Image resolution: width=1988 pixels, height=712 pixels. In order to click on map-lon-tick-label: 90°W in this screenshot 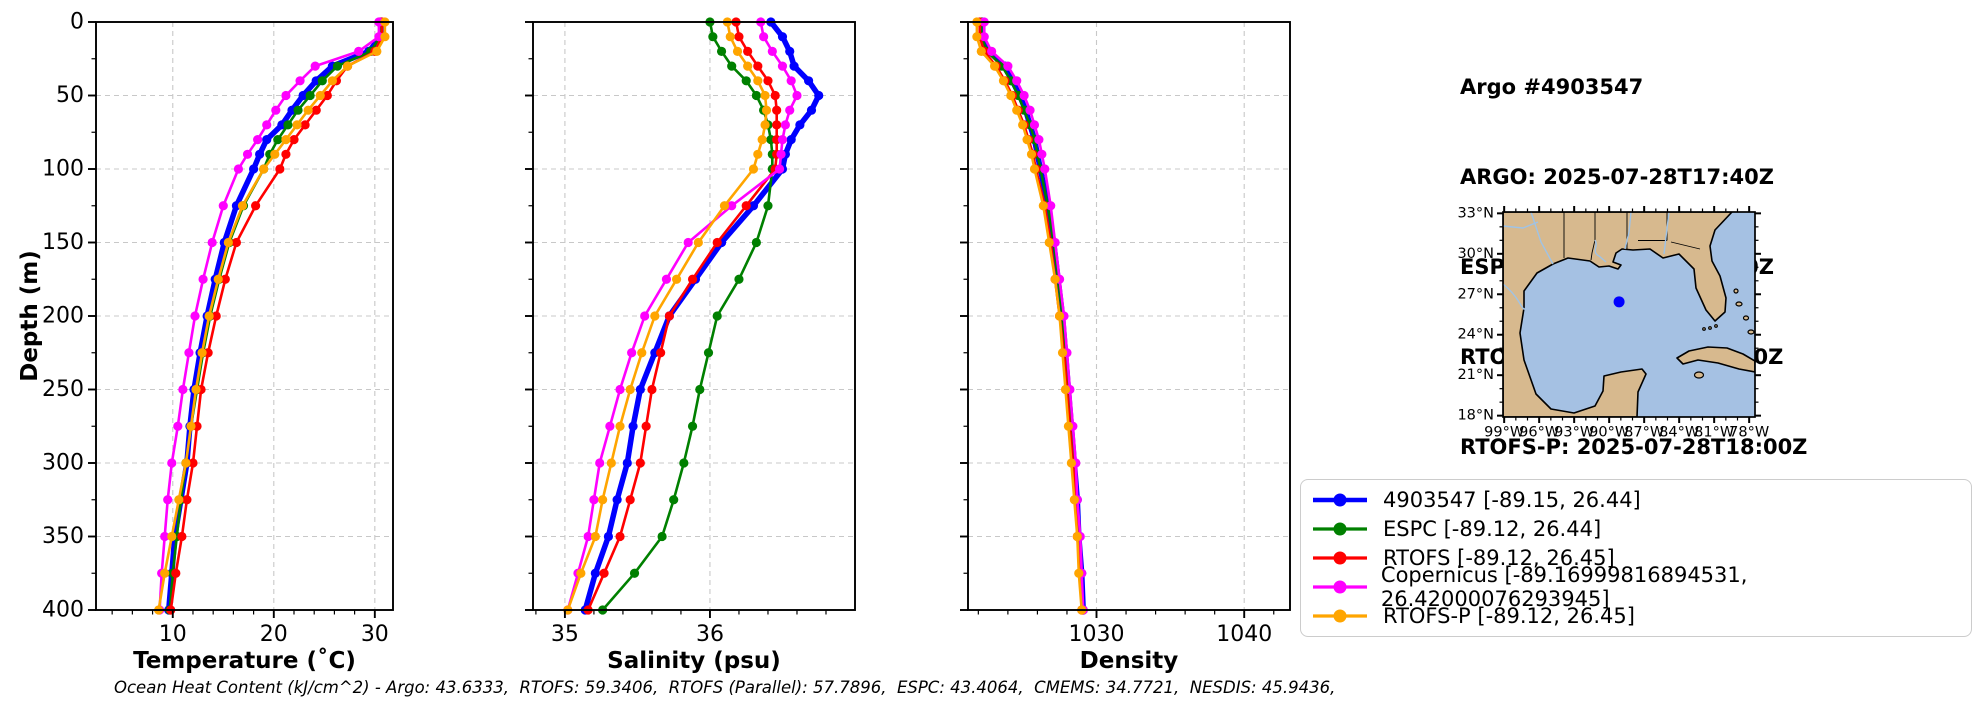, I will do `click(1609, 433)`.